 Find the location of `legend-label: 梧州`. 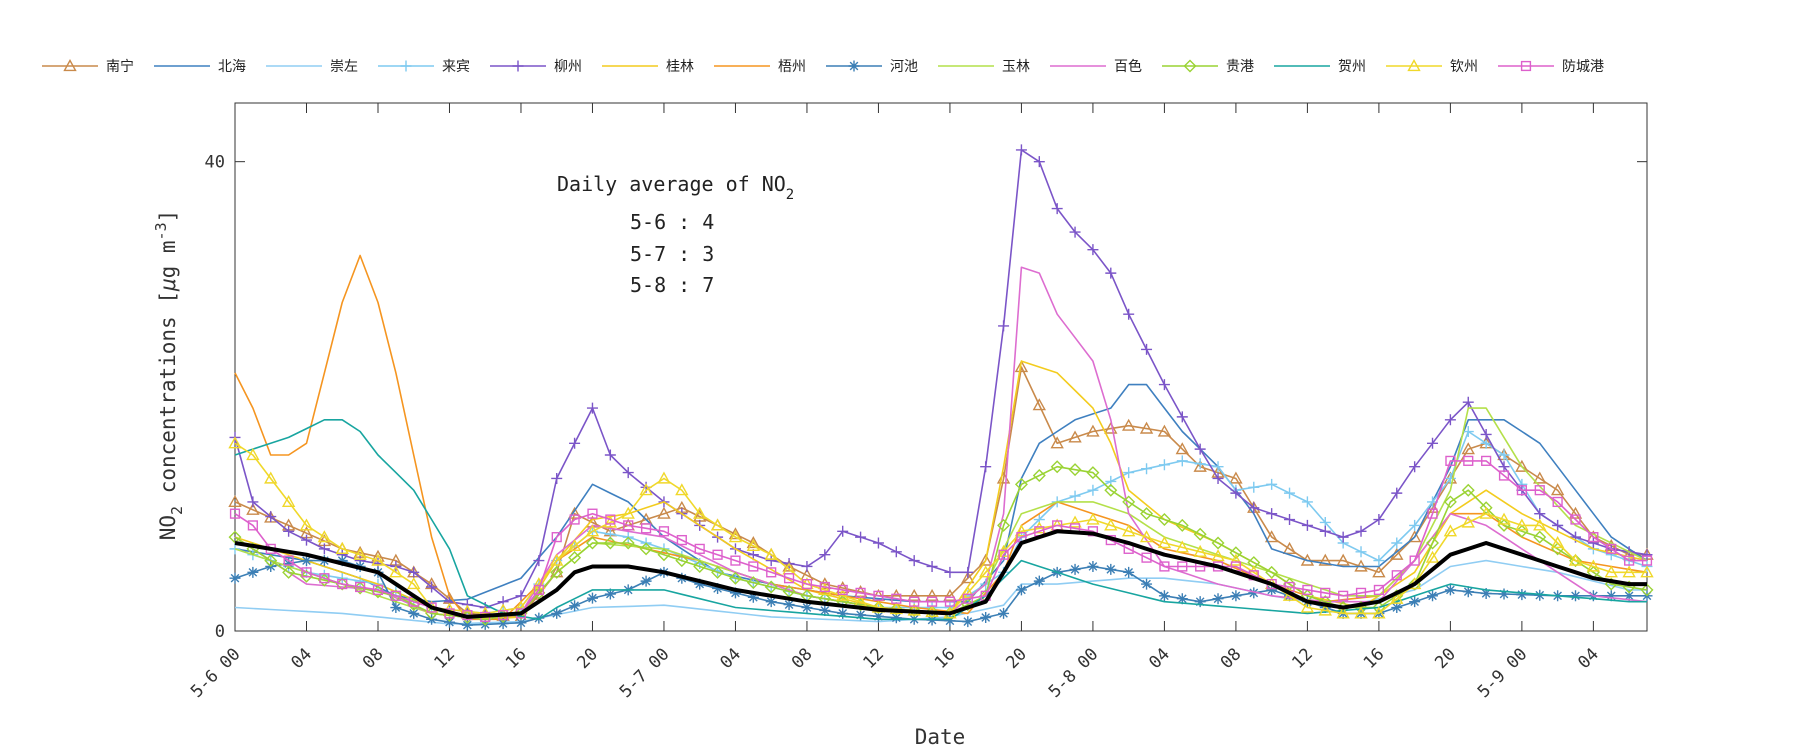

legend-label: 梧州 is located at coordinates (792, 67).